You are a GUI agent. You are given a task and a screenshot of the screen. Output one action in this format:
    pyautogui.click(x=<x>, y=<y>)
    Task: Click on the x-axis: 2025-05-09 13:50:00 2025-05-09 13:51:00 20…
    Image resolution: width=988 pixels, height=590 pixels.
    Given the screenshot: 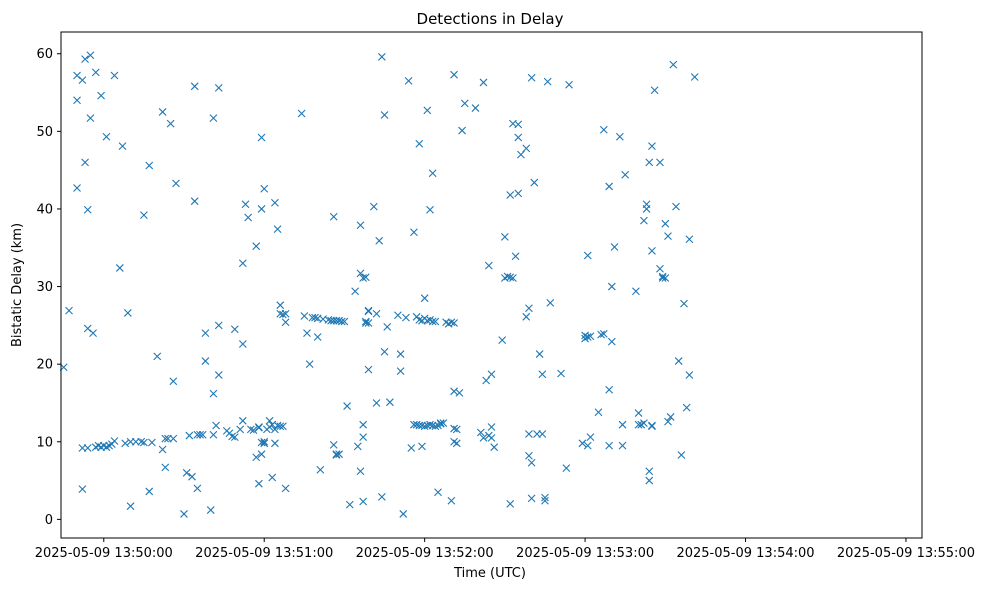 What is the action you would take?
    pyautogui.click(x=505, y=549)
    